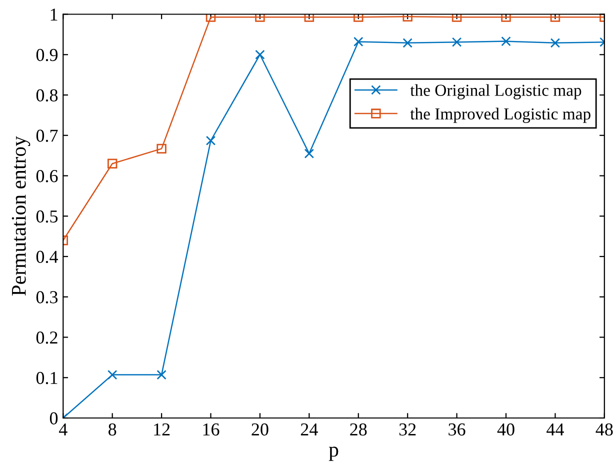 The height and width of the screenshot is (475, 613). Describe the element at coordinates (500, 115) in the screenshot. I see `legend-label: the Improved Logistic map` at that location.